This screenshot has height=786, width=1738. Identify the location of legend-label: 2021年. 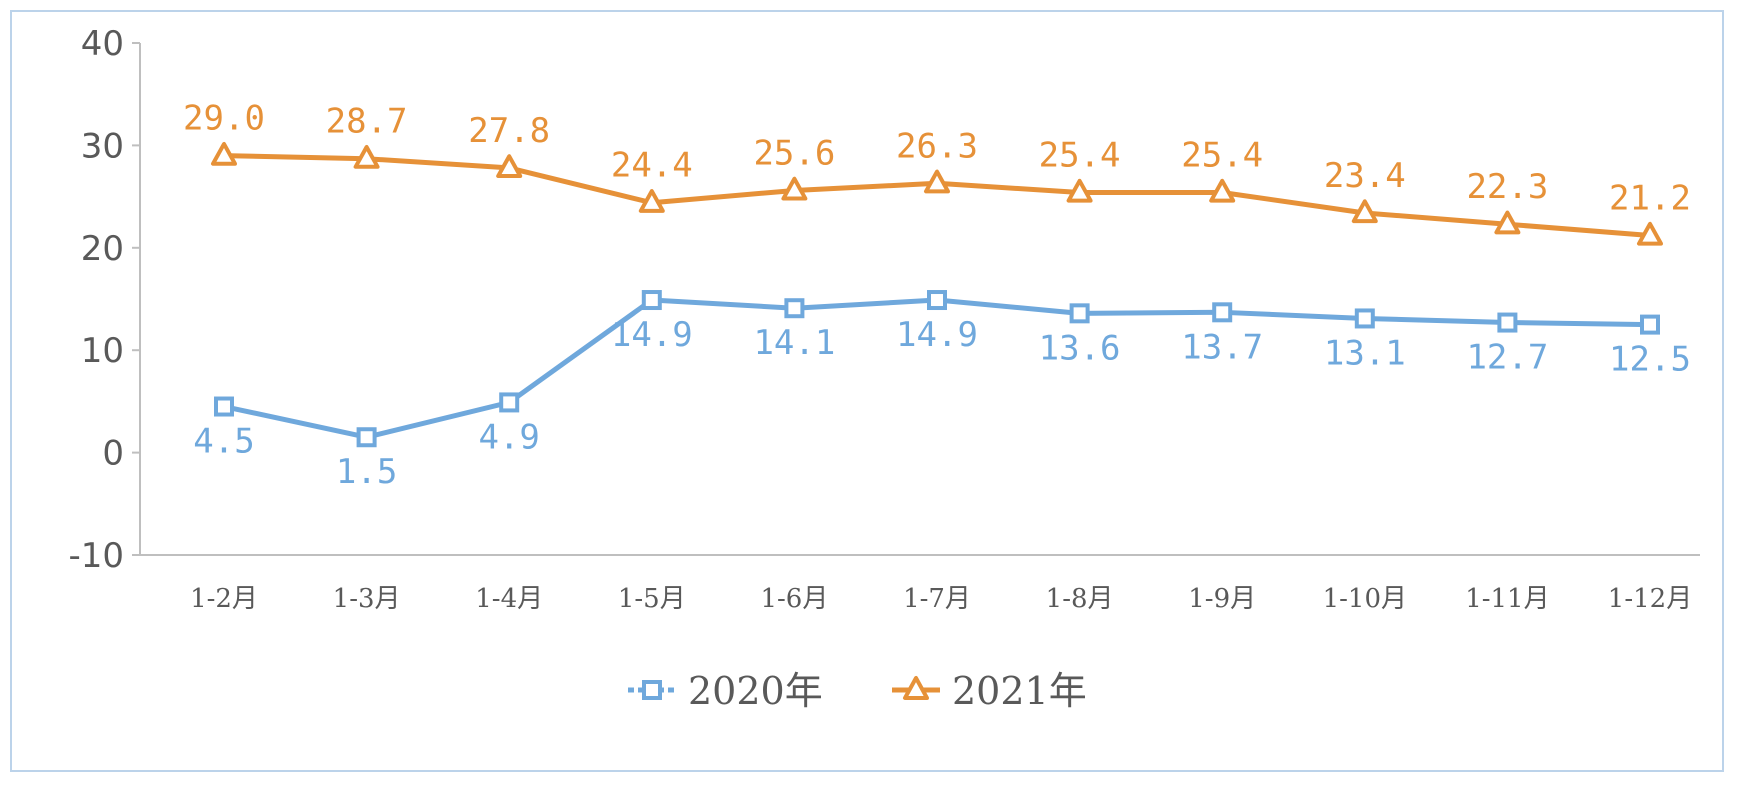
(1019, 691).